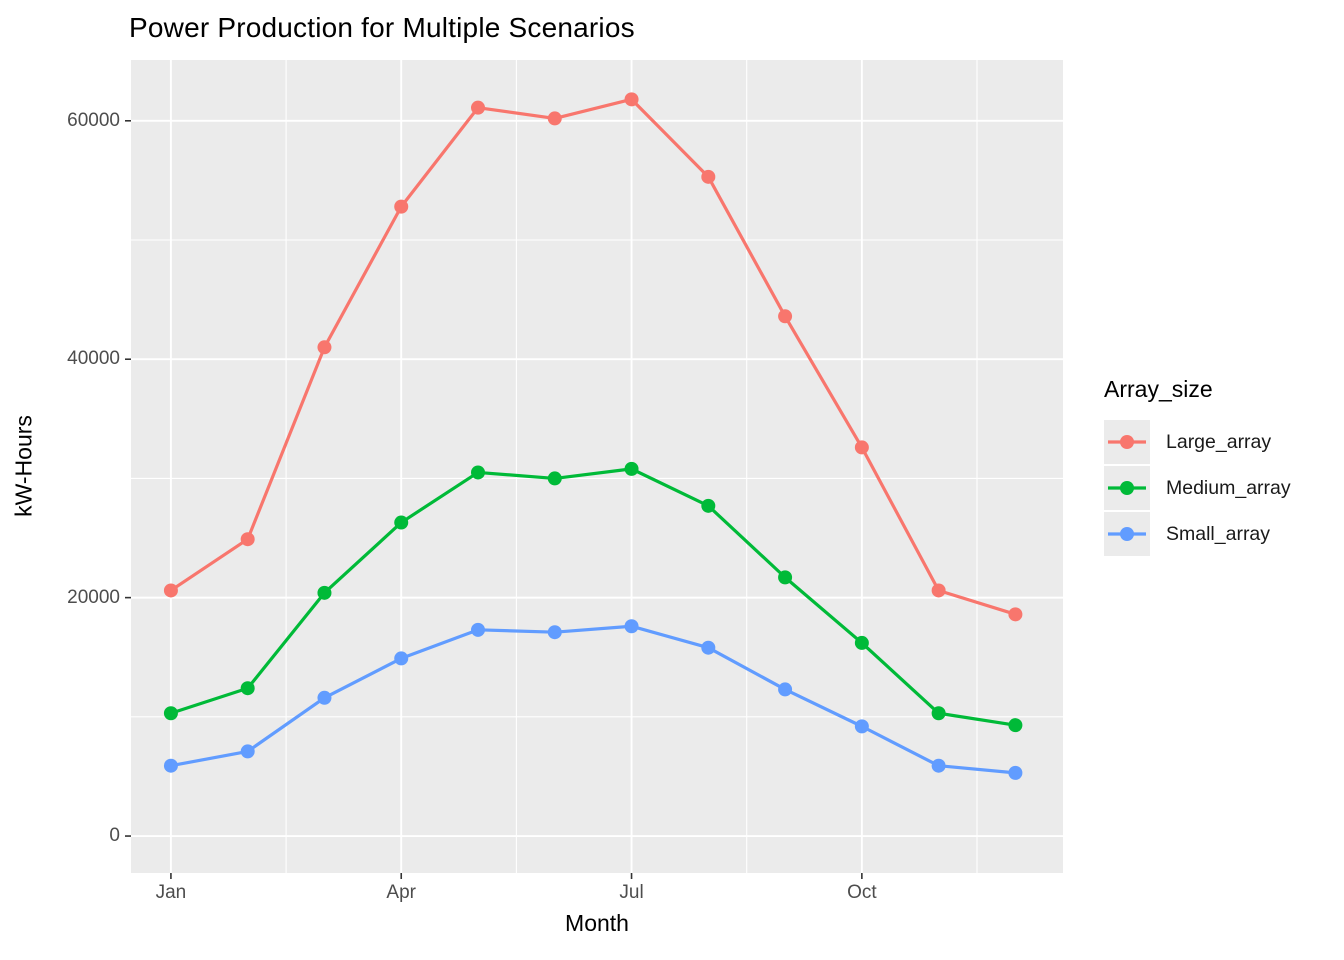  I want to click on legend-label: Medium_array, so click(1228, 487).